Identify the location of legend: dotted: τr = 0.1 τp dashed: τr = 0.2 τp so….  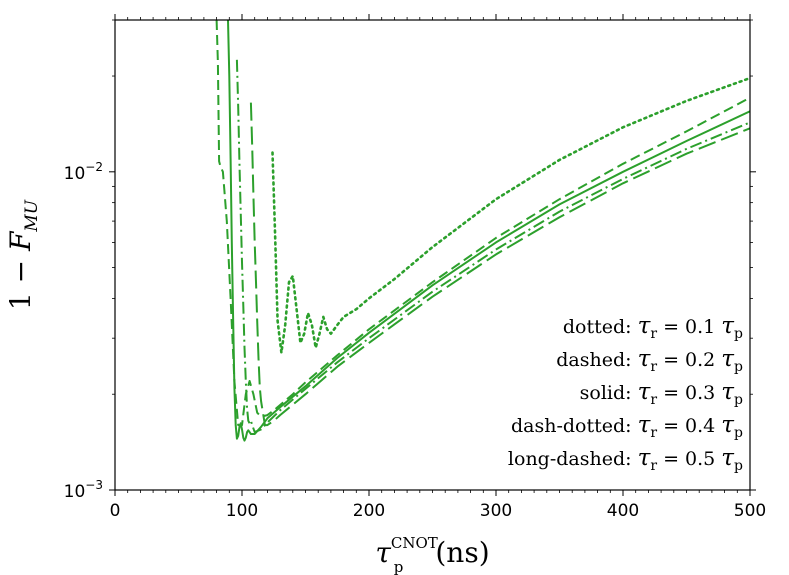
(625, 393).